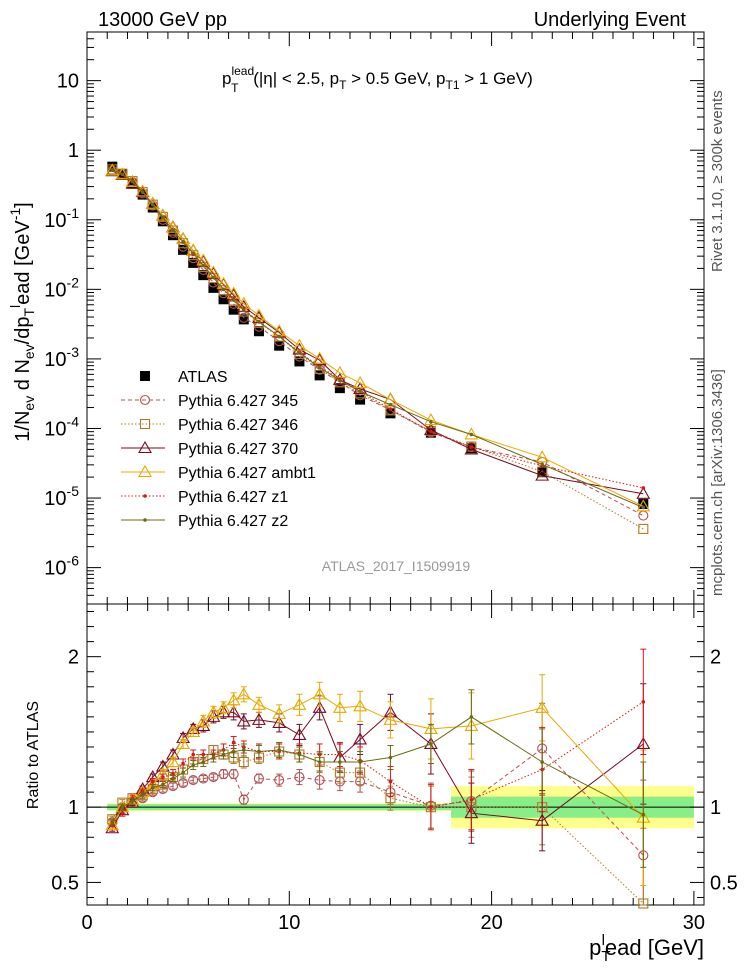 The height and width of the screenshot is (977, 746). I want to click on ylabel-b: d N, so click(23, 377).